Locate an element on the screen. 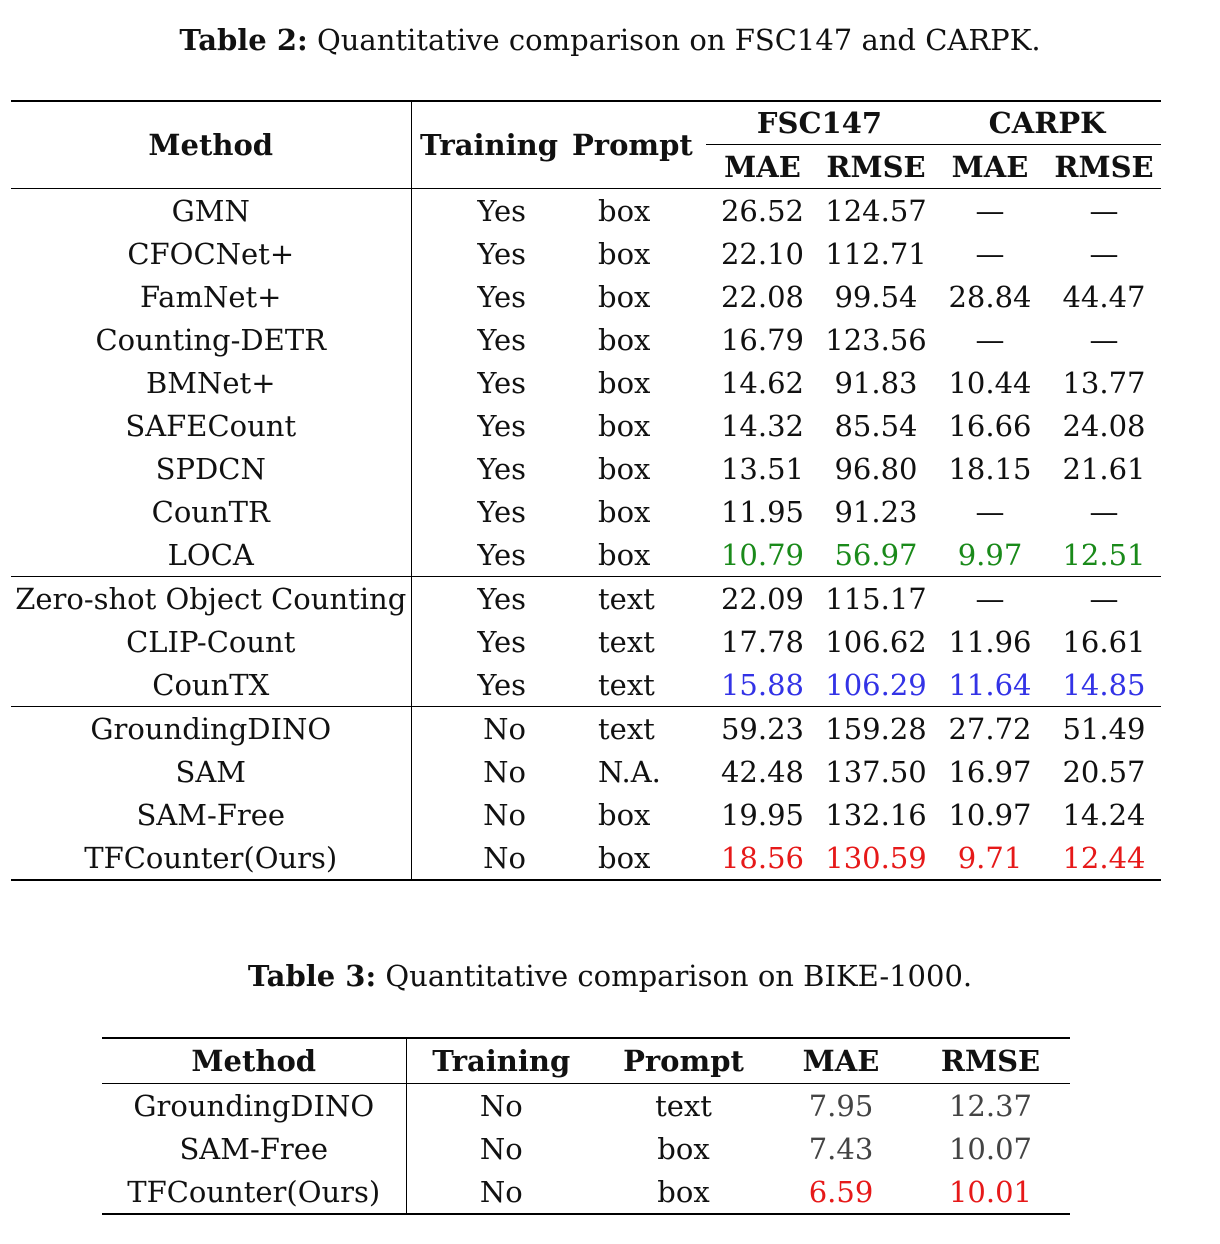 The height and width of the screenshot is (1244, 1220). header-fsc-rmse: RMSE is located at coordinates (876, 166).